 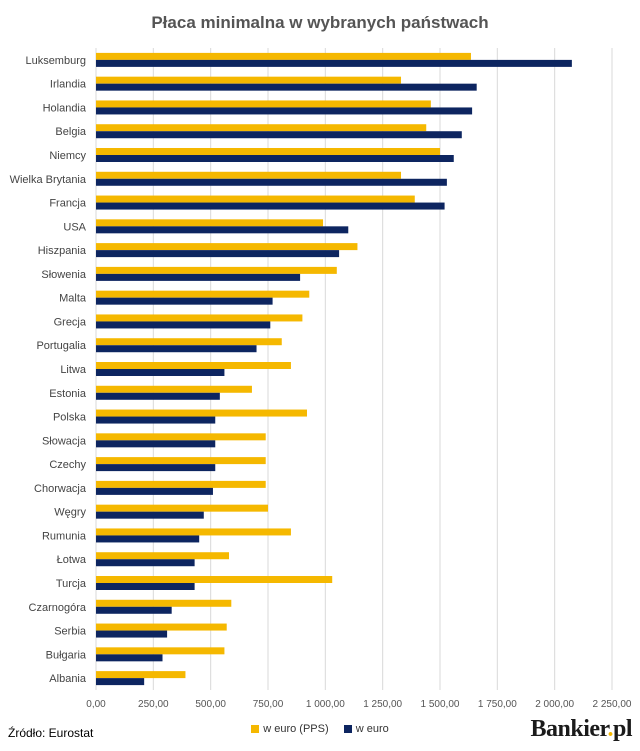 I want to click on x-tick-label: 250,00, so click(x=153, y=704).